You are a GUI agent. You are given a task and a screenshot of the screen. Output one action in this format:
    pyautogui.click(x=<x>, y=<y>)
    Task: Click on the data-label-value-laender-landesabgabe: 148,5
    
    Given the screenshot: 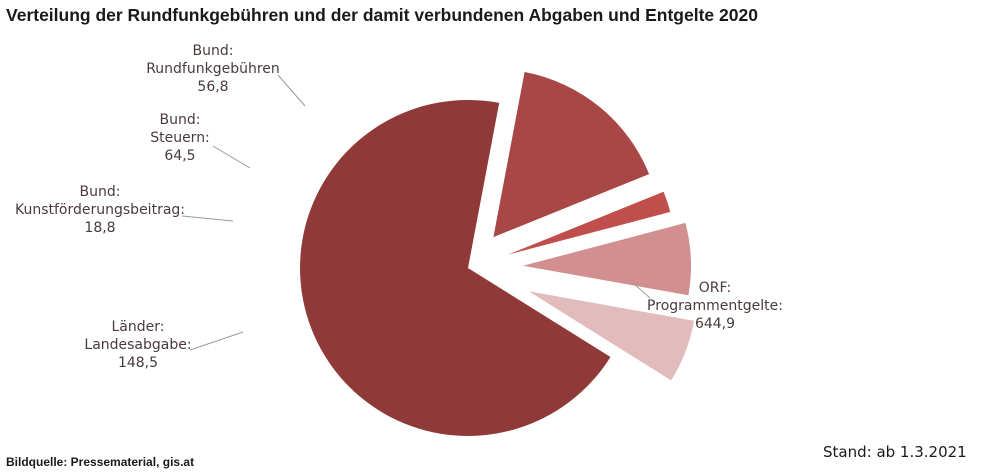 What is the action you would take?
    pyautogui.click(x=138, y=363)
    